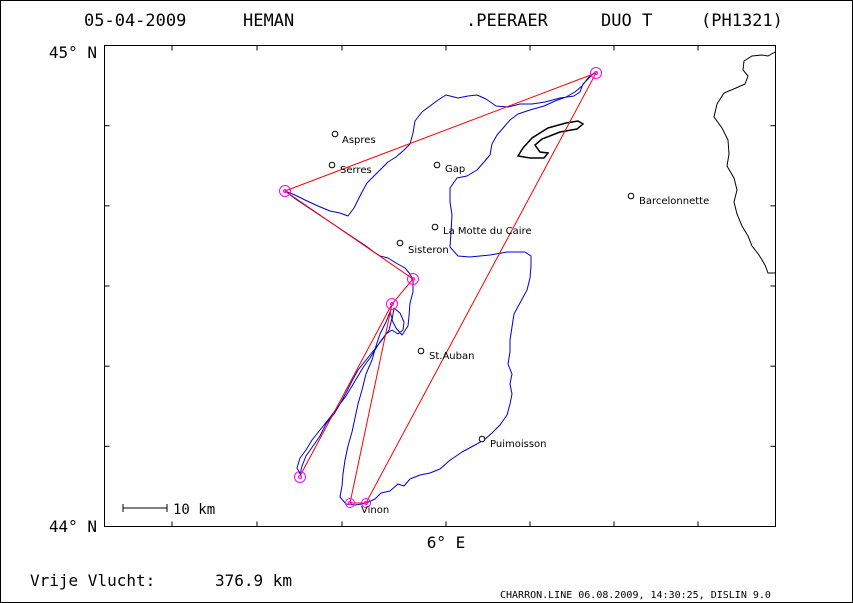 This screenshot has width=853, height=603. Describe the element at coordinates (428, 250) in the screenshot. I see `place-label-sisteron: Sisteron` at that location.